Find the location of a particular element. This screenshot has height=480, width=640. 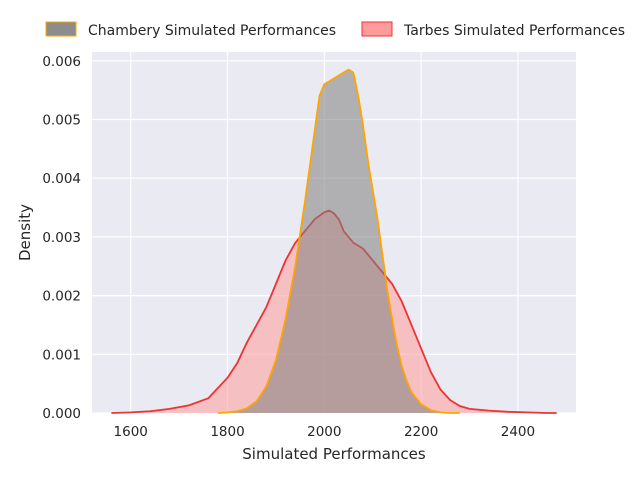

x-tick-label: 2400 is located at coordinates (518, 432).